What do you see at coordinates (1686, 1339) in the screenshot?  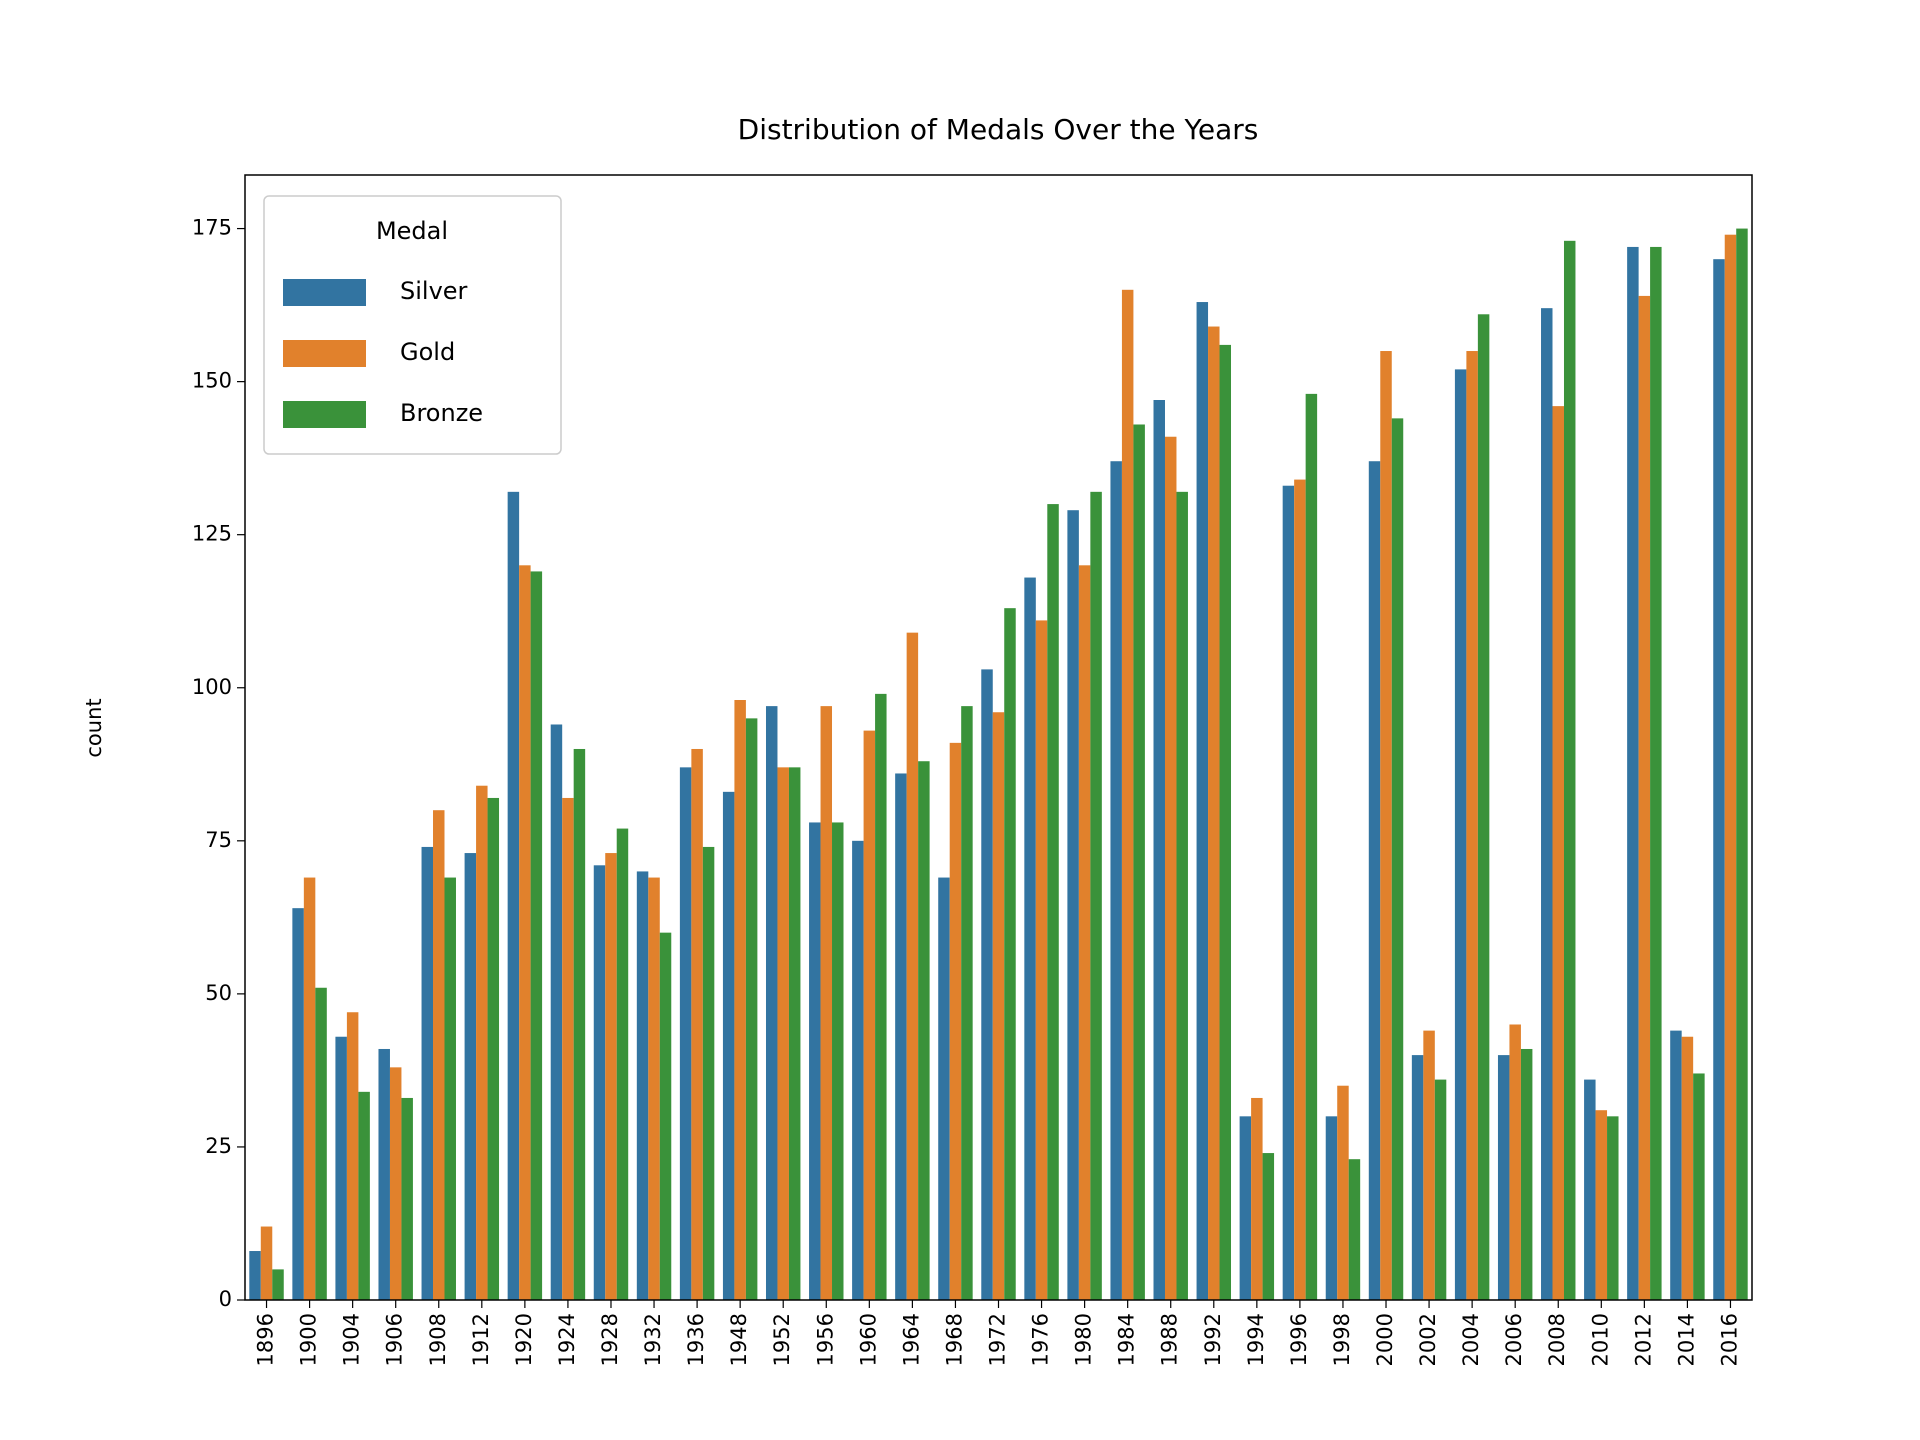 I see `x-tick-label: 2014` at bounding box center [1686, 1339].